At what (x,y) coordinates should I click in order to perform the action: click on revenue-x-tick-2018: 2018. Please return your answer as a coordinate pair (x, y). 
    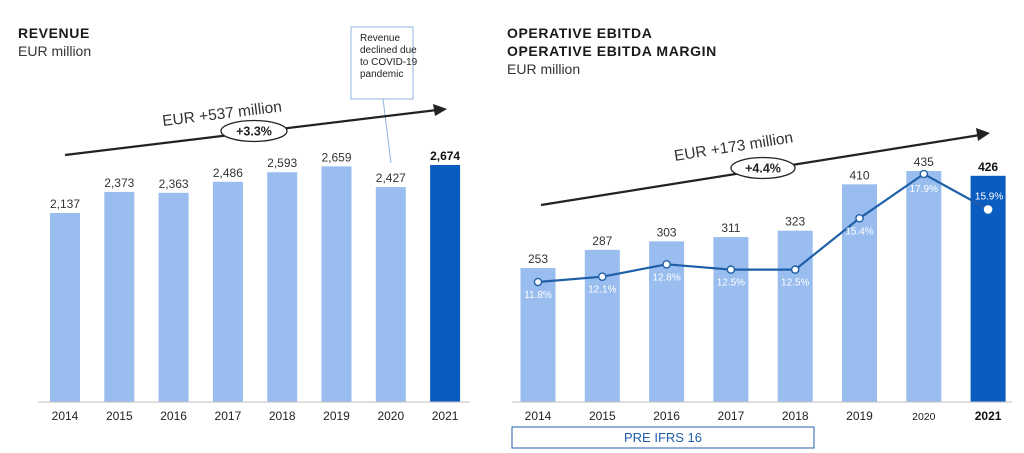
    Looking at the image, I should click on (282, 416).